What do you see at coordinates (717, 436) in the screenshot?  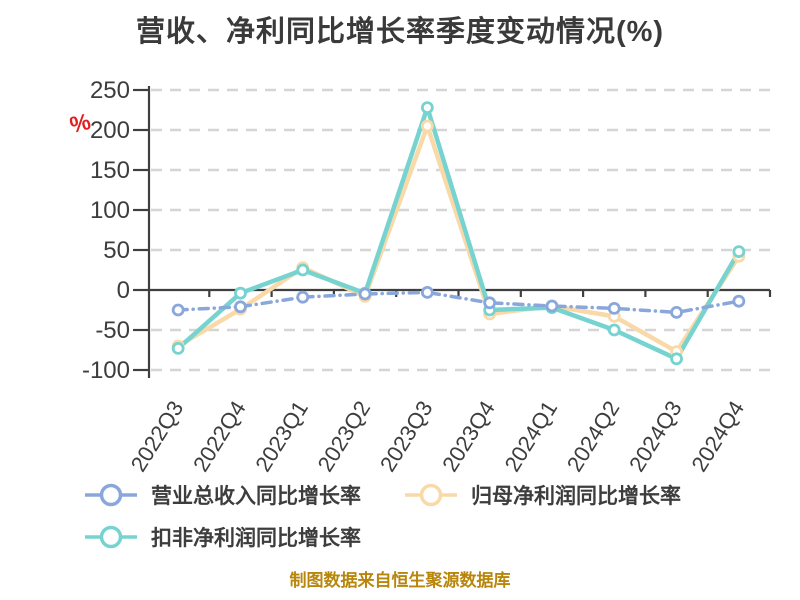 I see `x-tick-label: 2024Q4` at bounding box center [717, 436].